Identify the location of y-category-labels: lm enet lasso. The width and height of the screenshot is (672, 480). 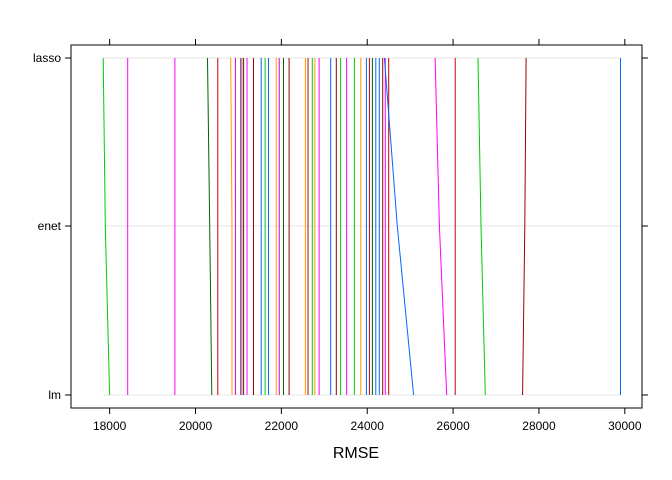
(47, 226).